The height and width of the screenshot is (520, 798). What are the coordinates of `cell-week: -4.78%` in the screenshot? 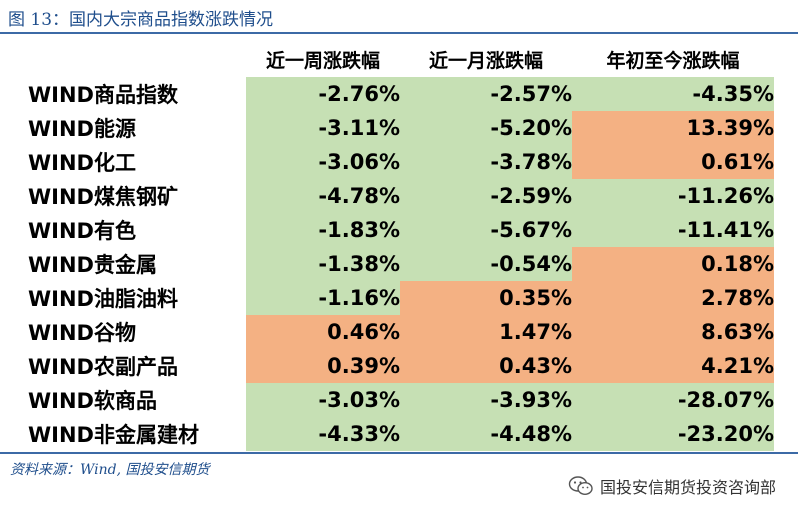 It's located at (323, 196).